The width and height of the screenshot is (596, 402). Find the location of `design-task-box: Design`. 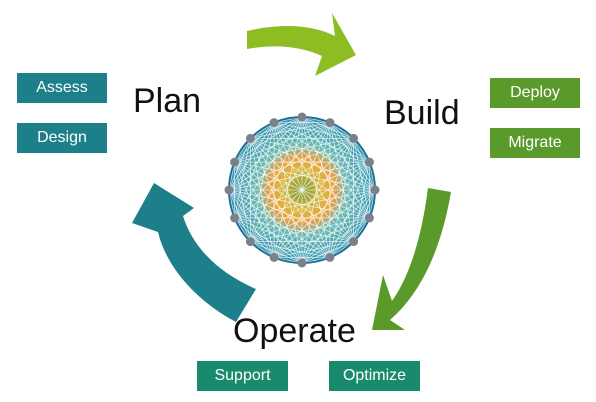

design-task-box: Design is located at coordinates (62, 138).